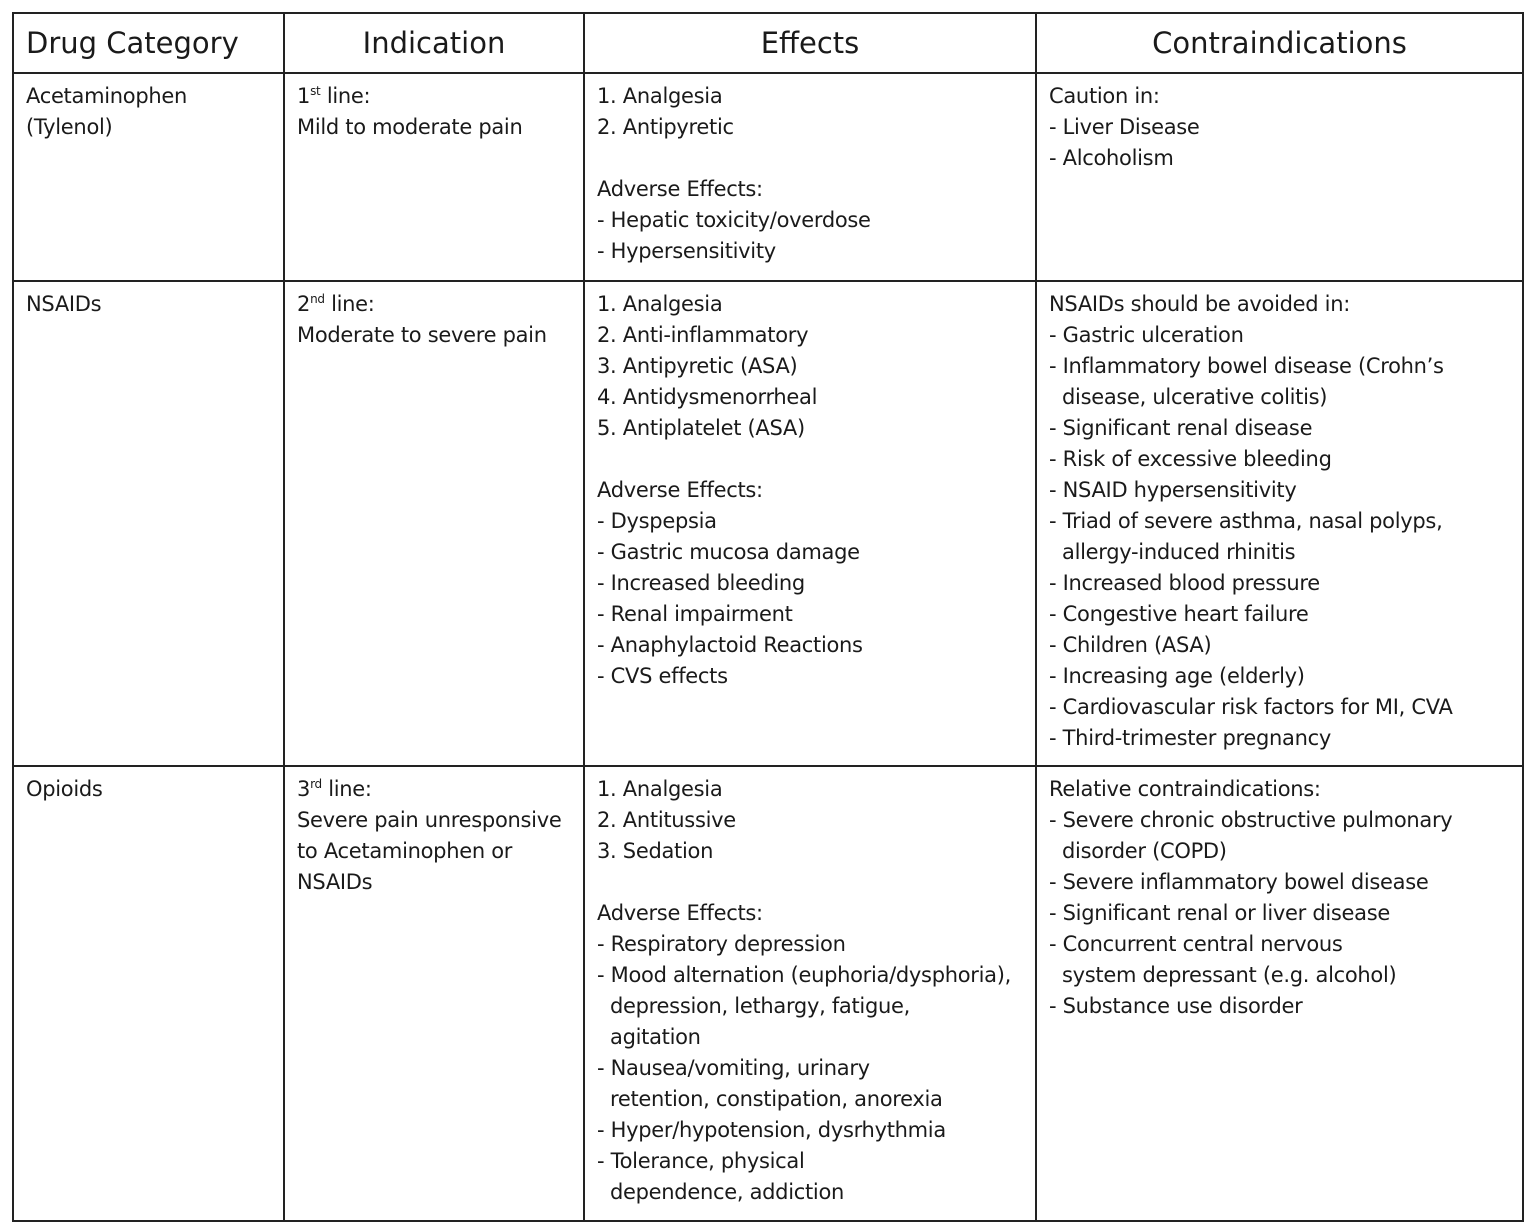  Describe the element at coordinates (1195, 397) in the screenshot. I see `list-item-line: disease, ulcerative colitis)` at that location.